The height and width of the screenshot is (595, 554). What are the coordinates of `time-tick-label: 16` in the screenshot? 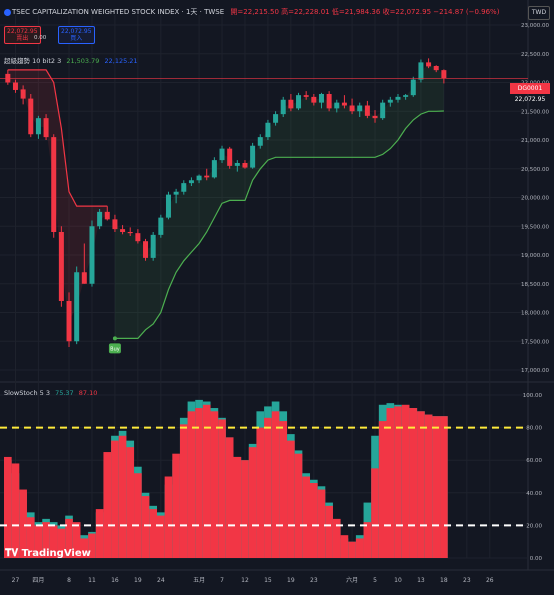 It's located at (115, 580).